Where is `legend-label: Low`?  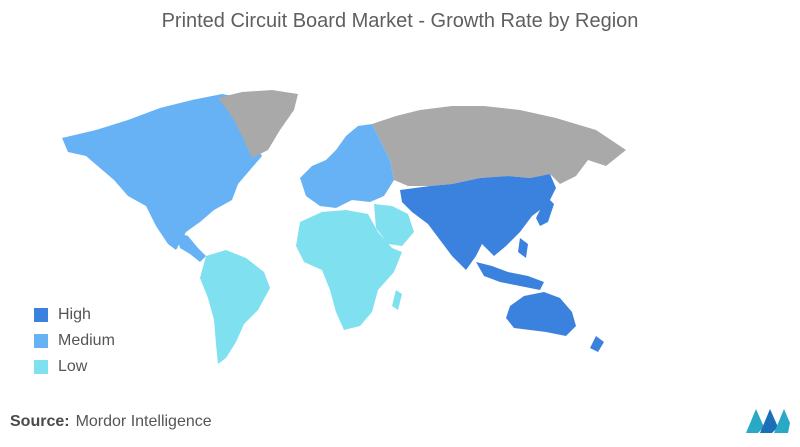
legend-label: Low is located at coordinates (73, 366).